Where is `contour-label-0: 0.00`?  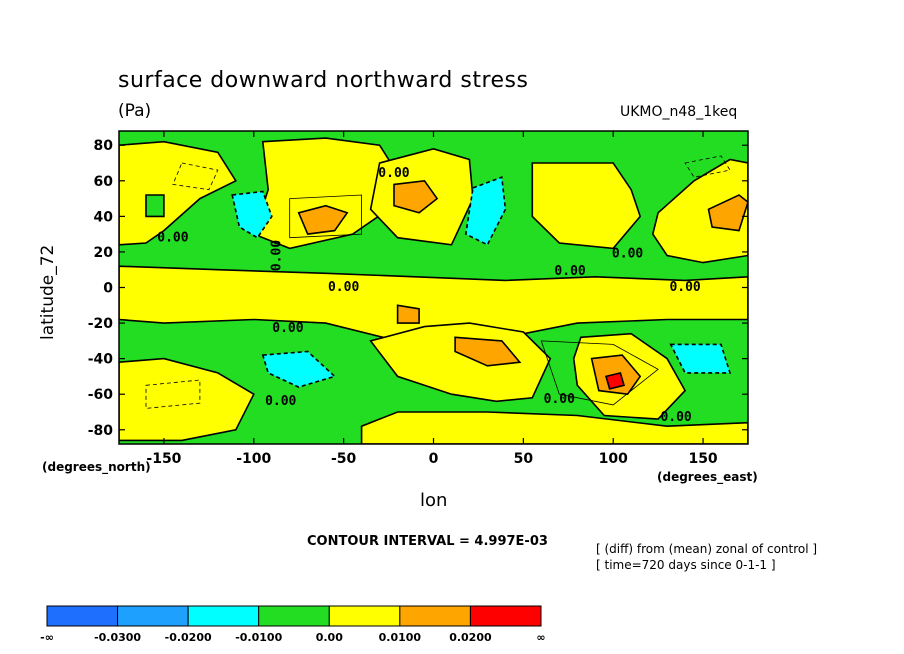
contour-label-0: 0.00 is located at coordinates (393, 173).